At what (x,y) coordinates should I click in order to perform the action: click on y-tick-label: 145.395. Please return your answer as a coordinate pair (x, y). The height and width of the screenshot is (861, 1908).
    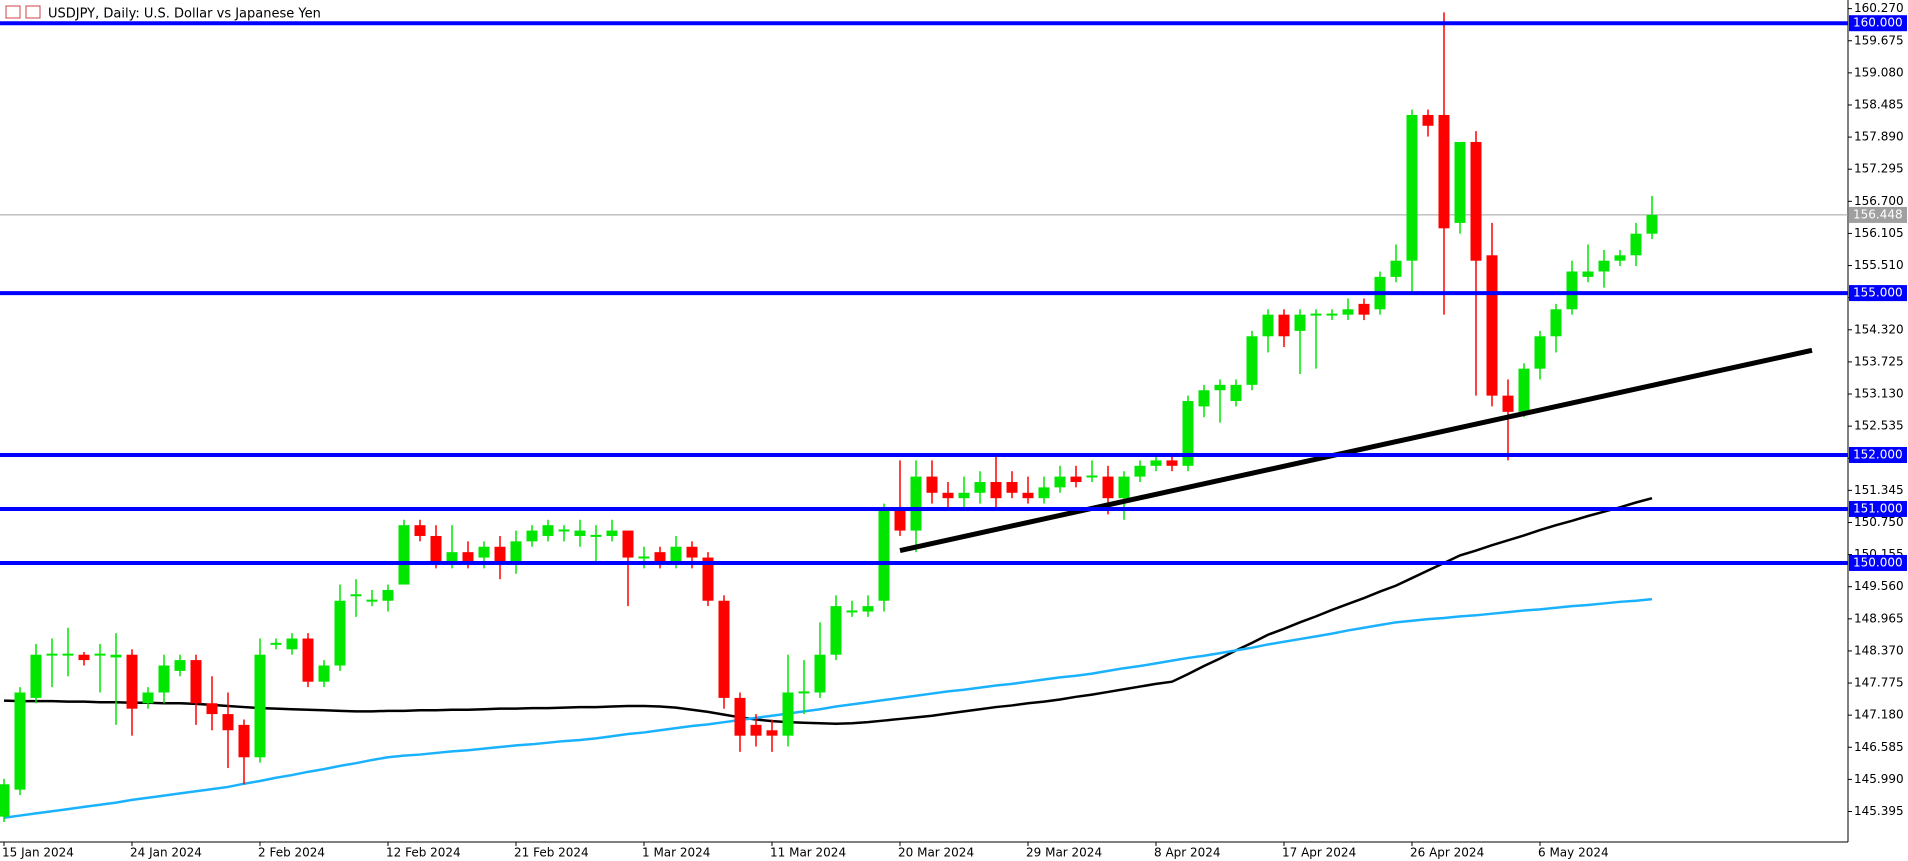
    Looking at the image, I should click on (1879, 811).